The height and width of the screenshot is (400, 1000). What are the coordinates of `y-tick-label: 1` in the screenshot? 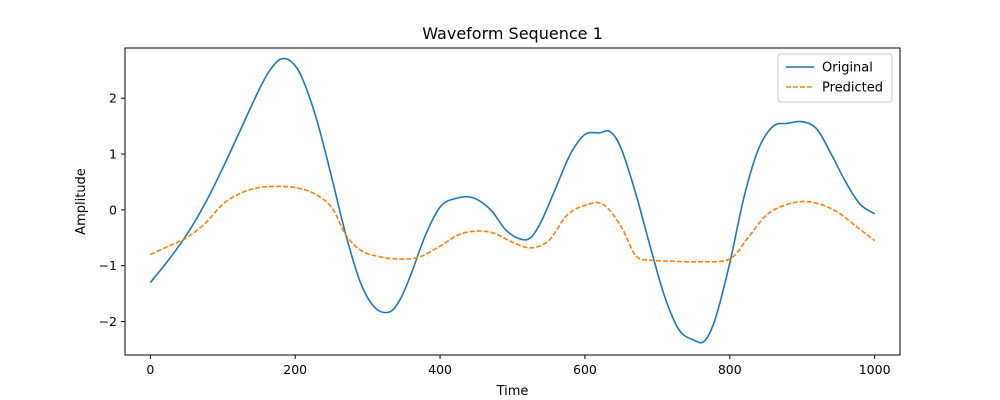 It's located at (113, 154).